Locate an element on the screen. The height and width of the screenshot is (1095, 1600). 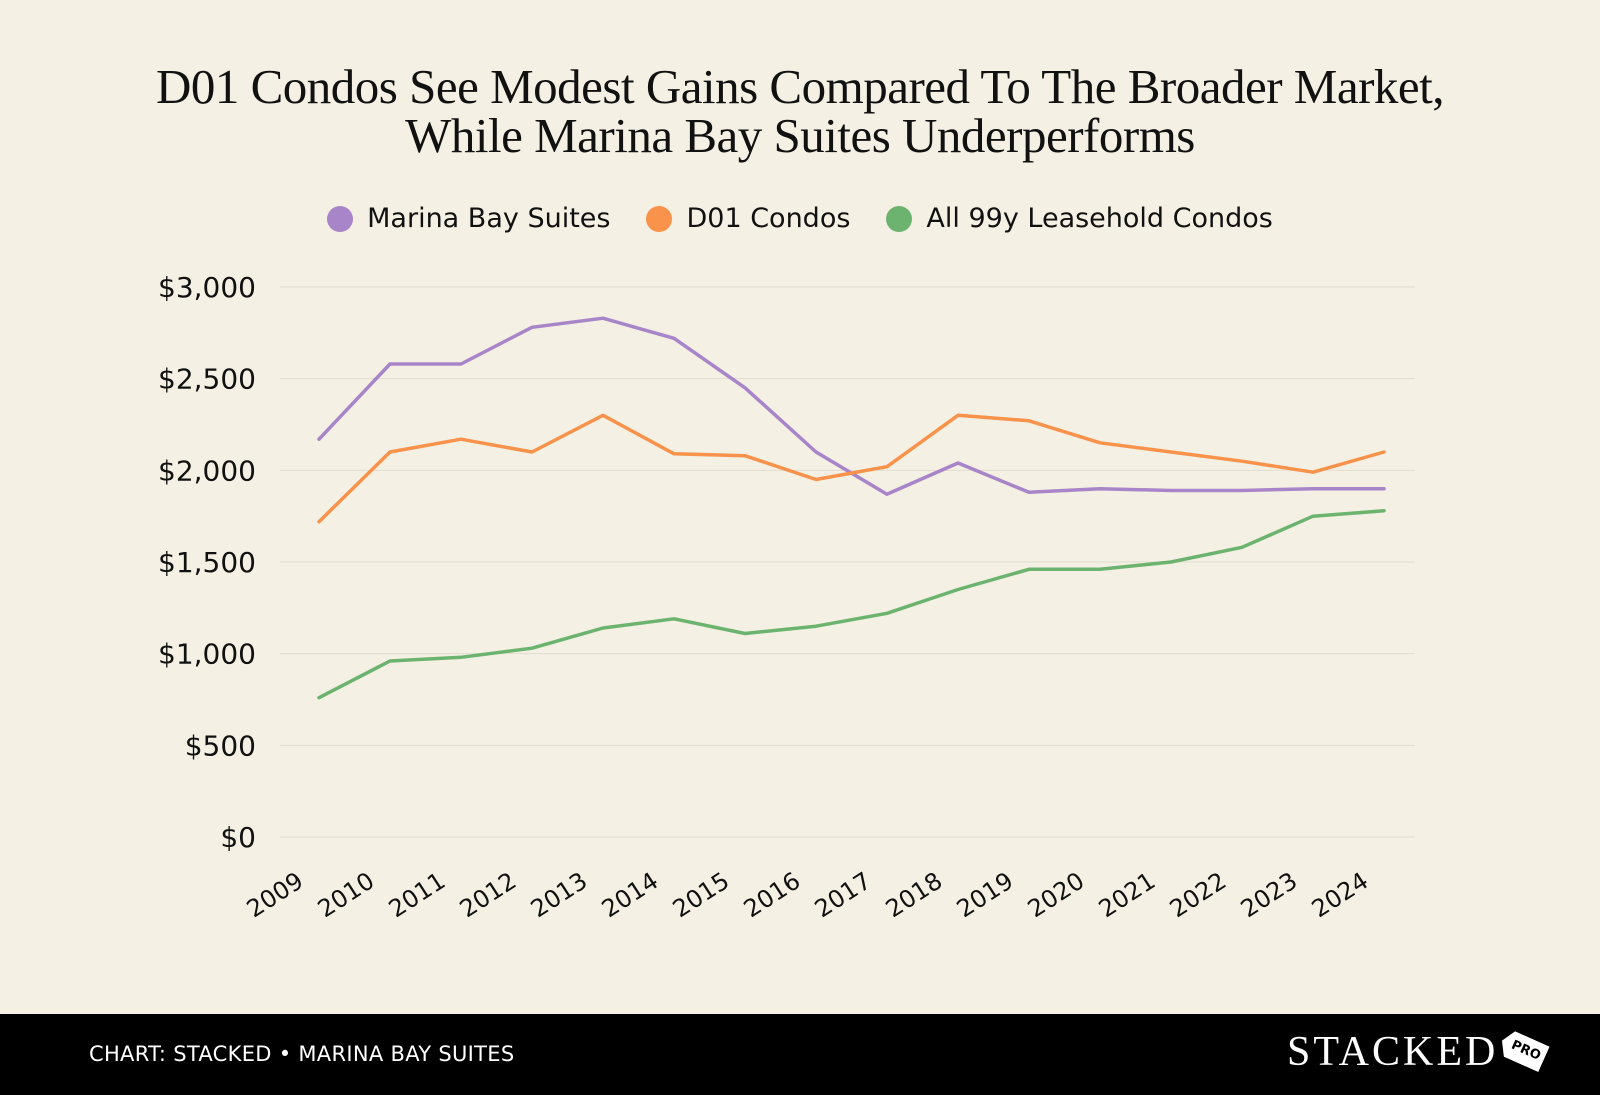
x-tick-label: 2009 is located at coordinates (275, 895).